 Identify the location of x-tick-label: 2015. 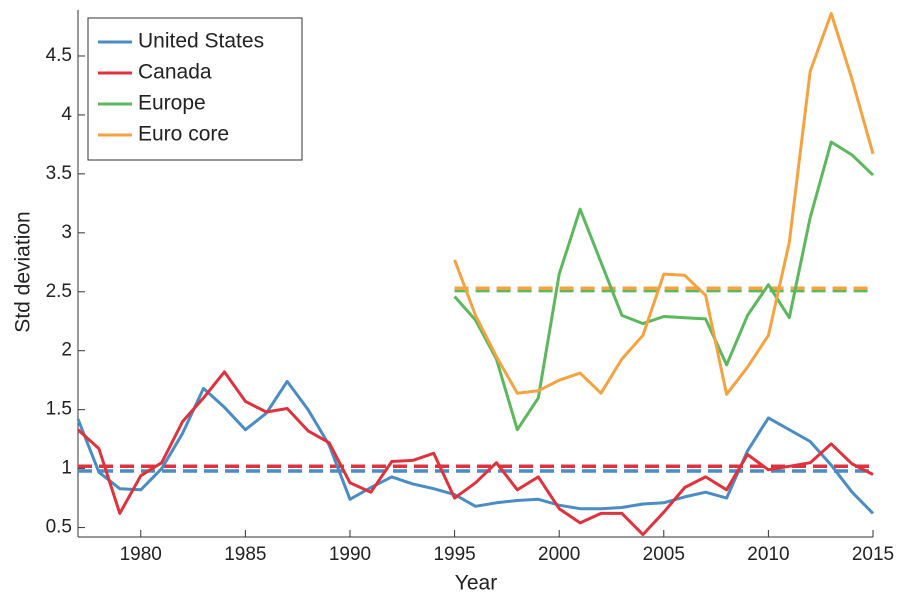
(873, 554).